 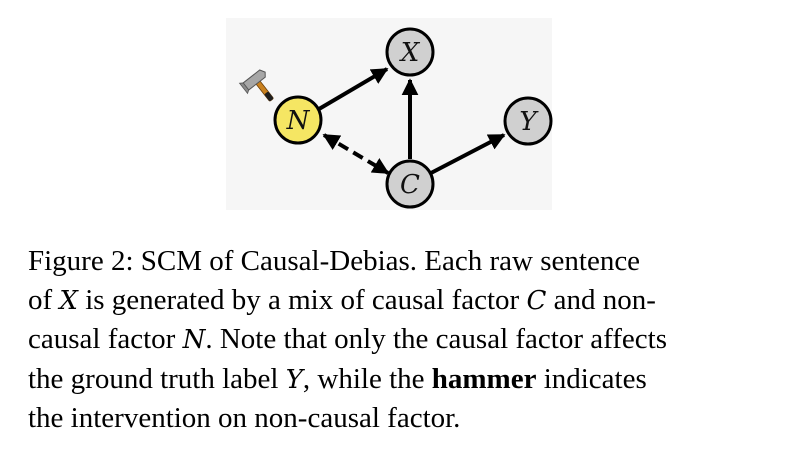 What do you see at coordinates (68, 300) in the screenshot?
I see `caption-var-x: X` at bounding box center [68, 300].